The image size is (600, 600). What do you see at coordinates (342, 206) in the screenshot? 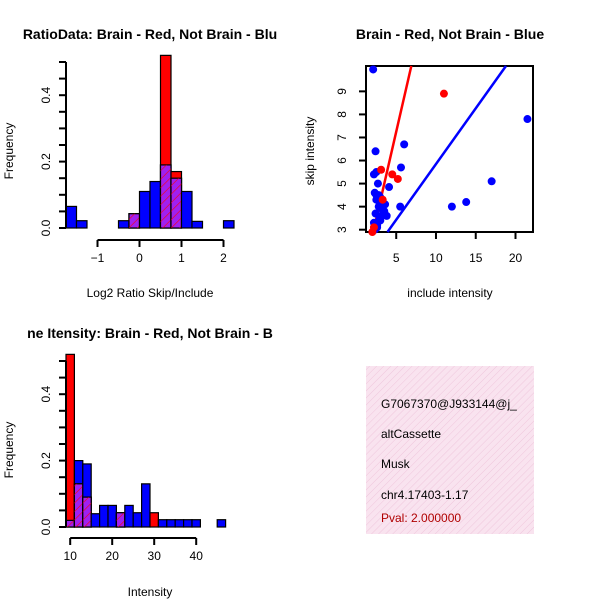
I see `scatter-y-tick-label: 4` at bounding box center [342, 206].